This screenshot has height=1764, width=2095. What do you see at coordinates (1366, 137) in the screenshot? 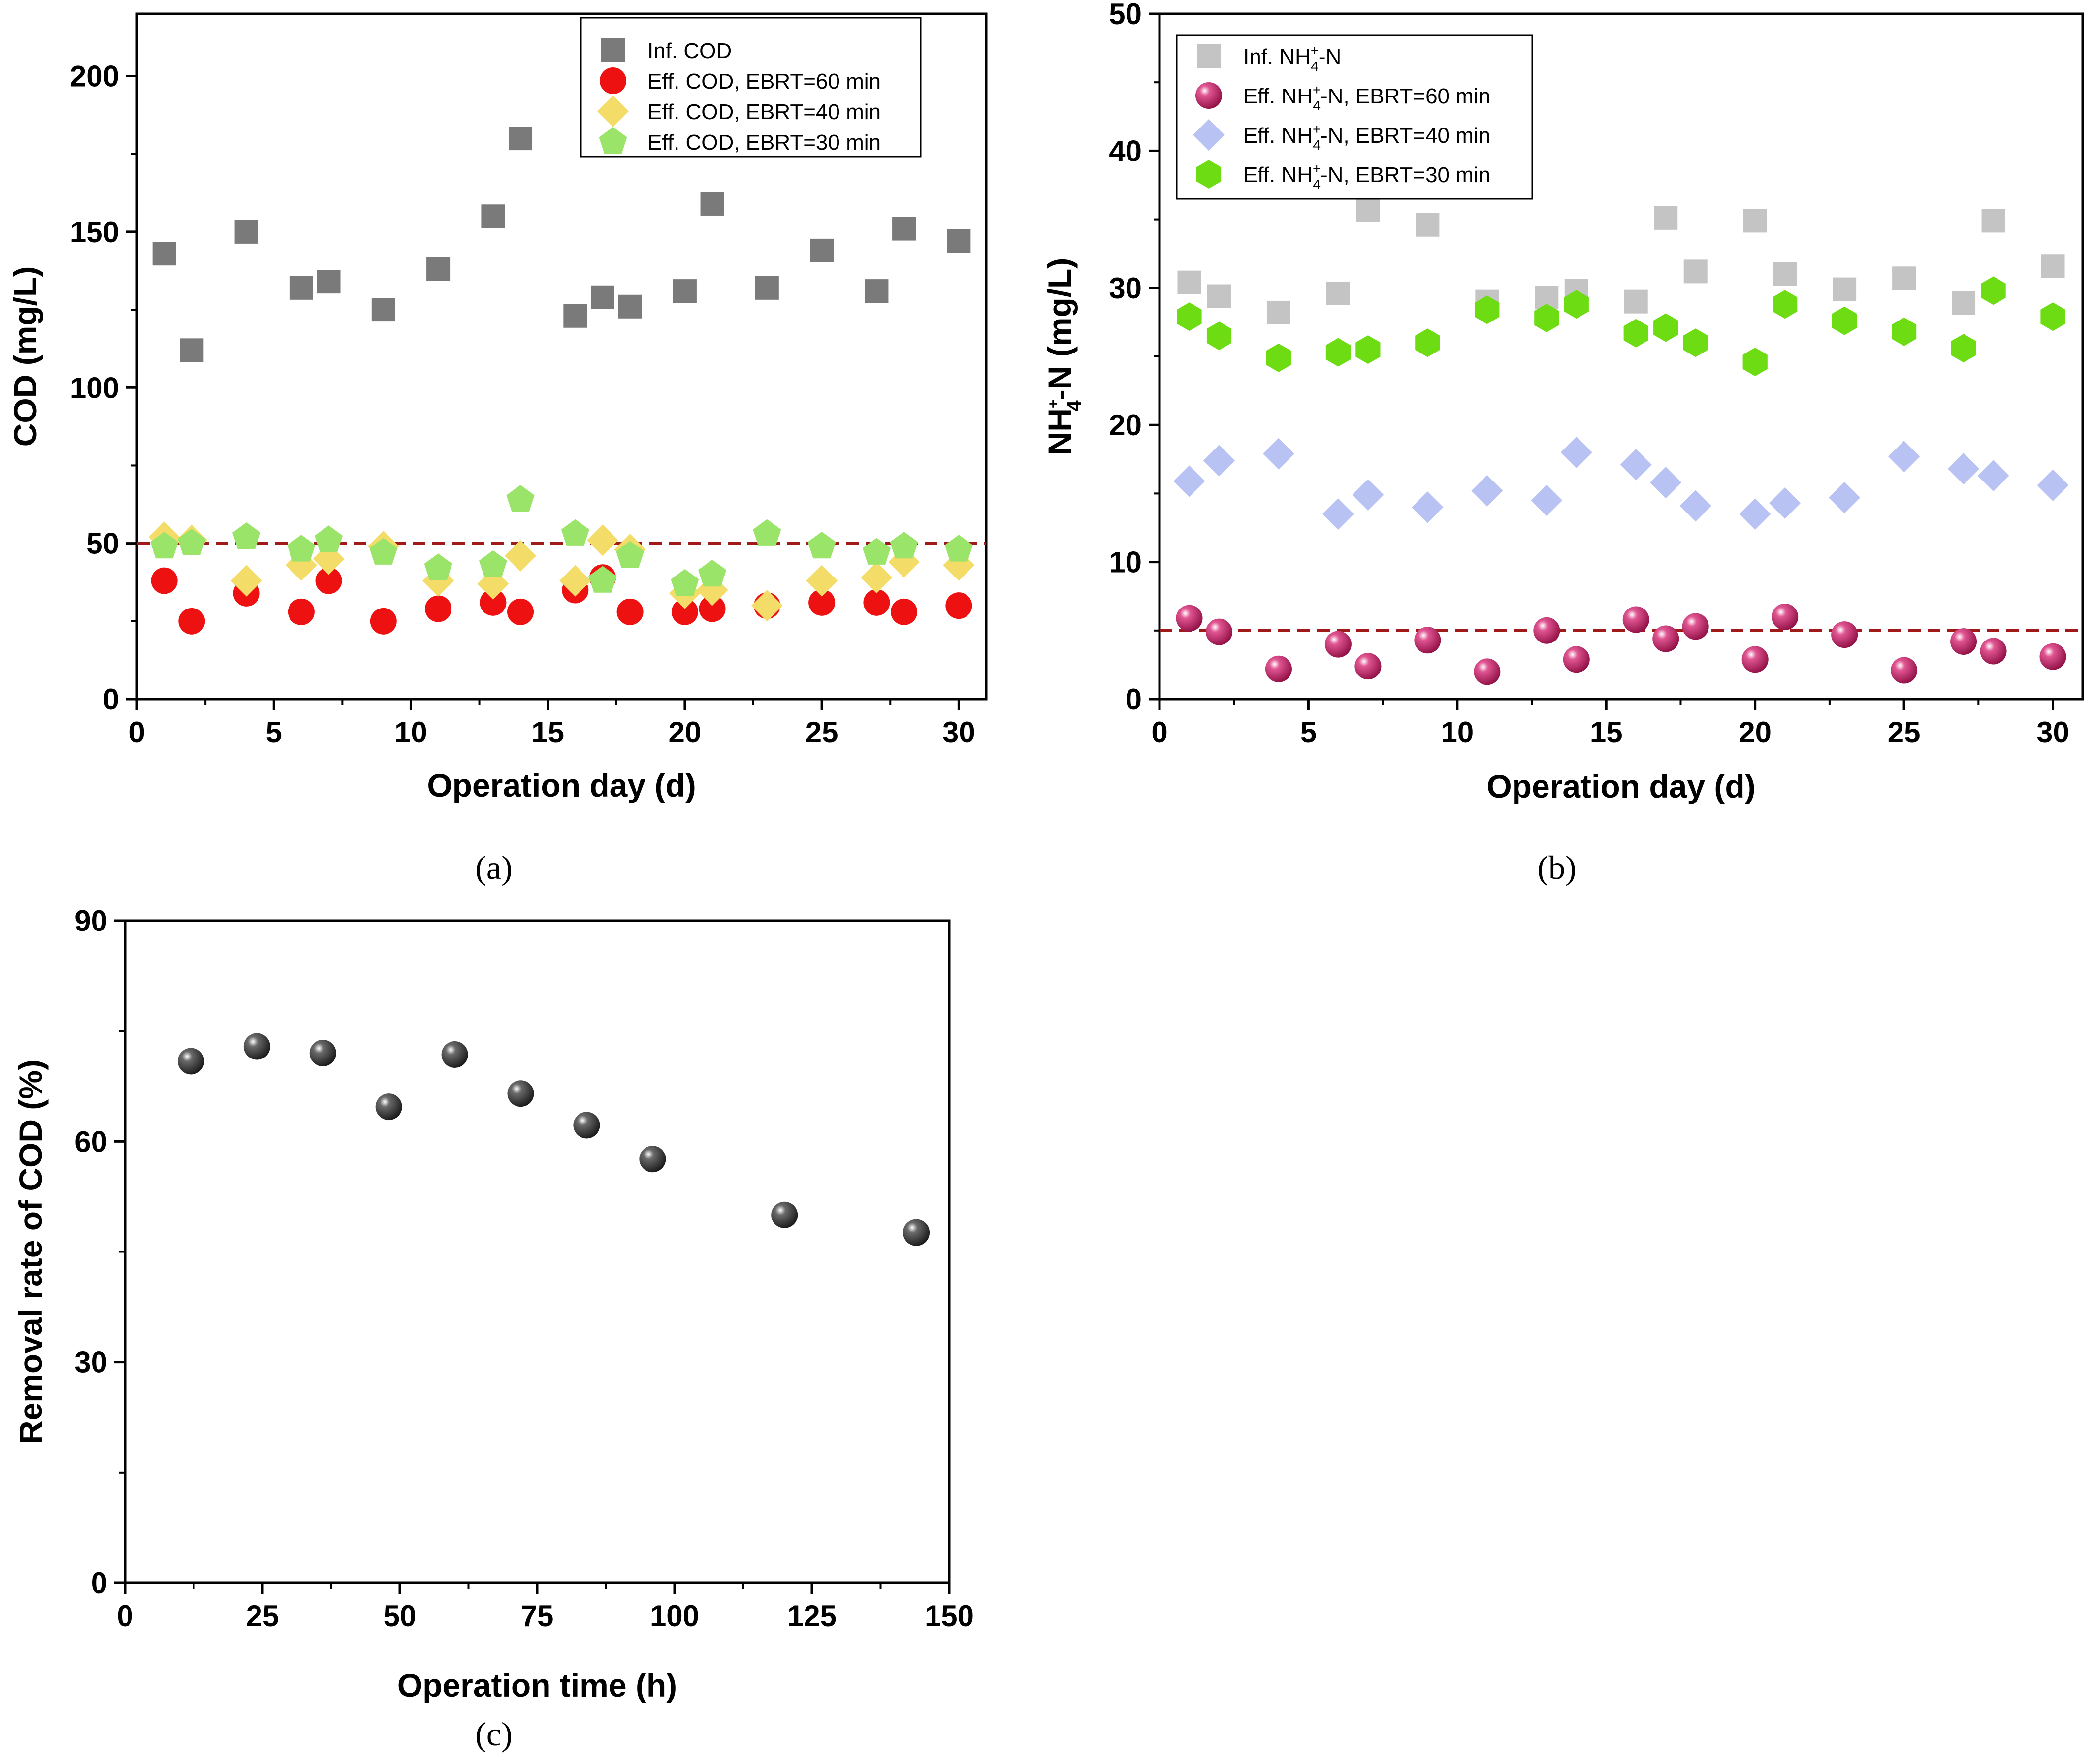
I see `legend-label: Eff. NH+ 4-N, EBRT=40 min` at bounding box center [1366, 137].